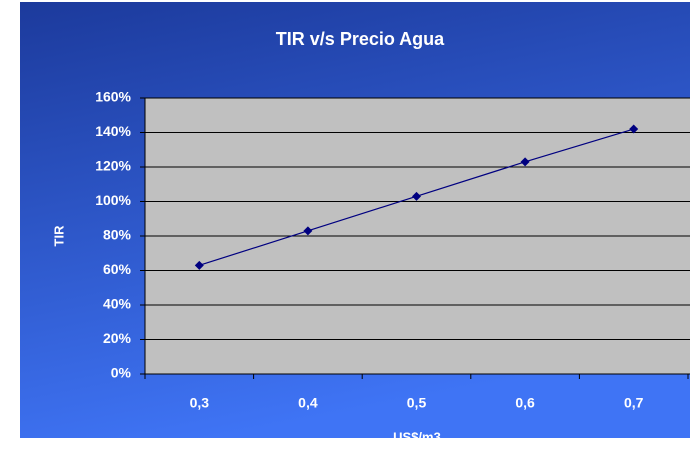 This screenshot has width=690, height=465. Describe the element at coordinates (113, 166) in the screenshot. I see `y-tick-label: 120%` at that location.